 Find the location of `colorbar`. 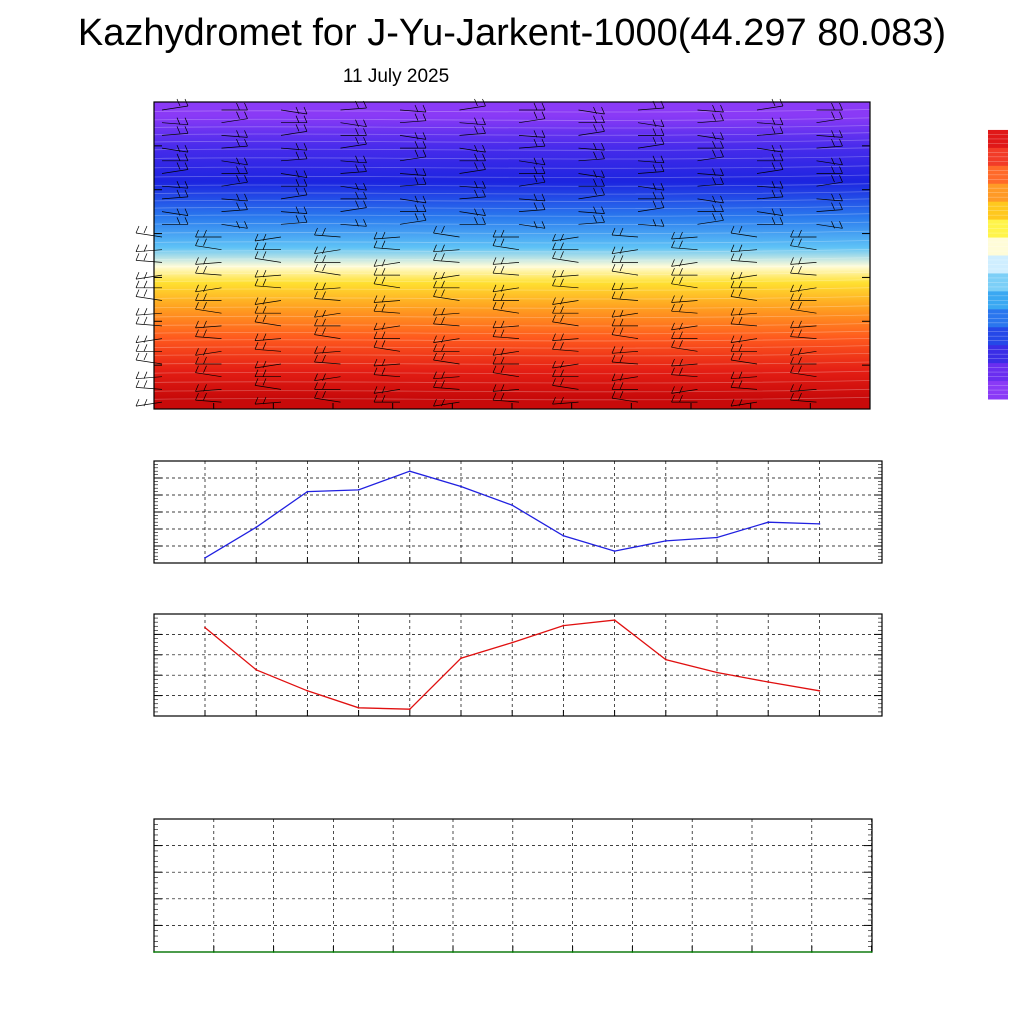

colorbar is located at coordinates (998, 256).